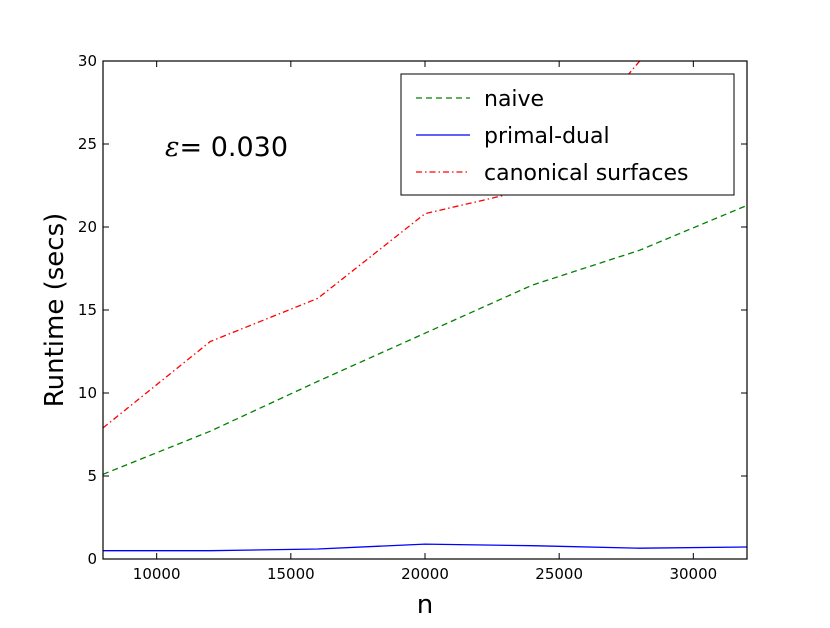 This screenshot has height=628, width=830. I want to click on y-tick-label: 30, so click(87, 61).